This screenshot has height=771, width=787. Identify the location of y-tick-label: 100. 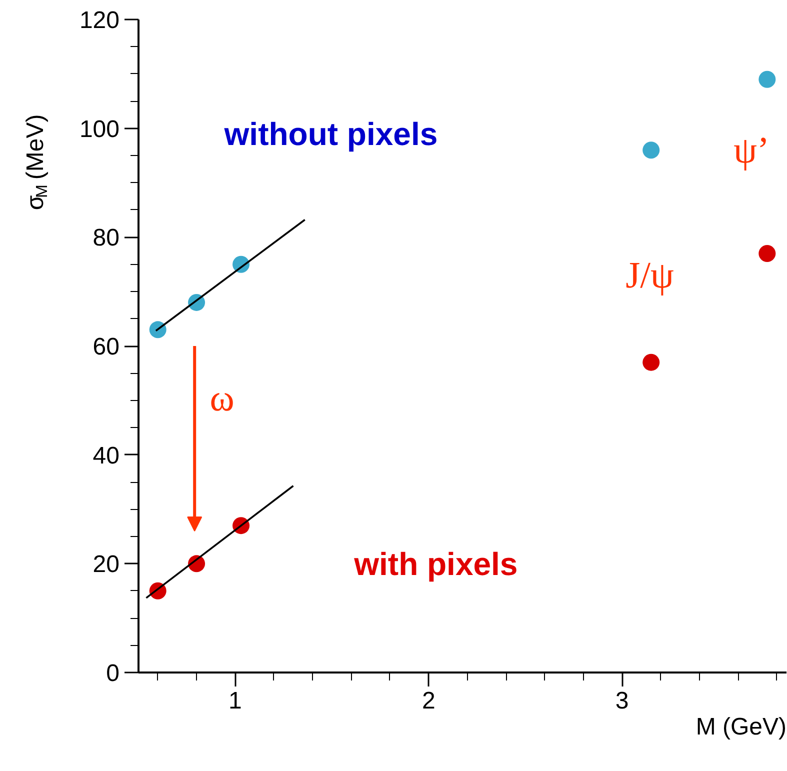
(99, 129).